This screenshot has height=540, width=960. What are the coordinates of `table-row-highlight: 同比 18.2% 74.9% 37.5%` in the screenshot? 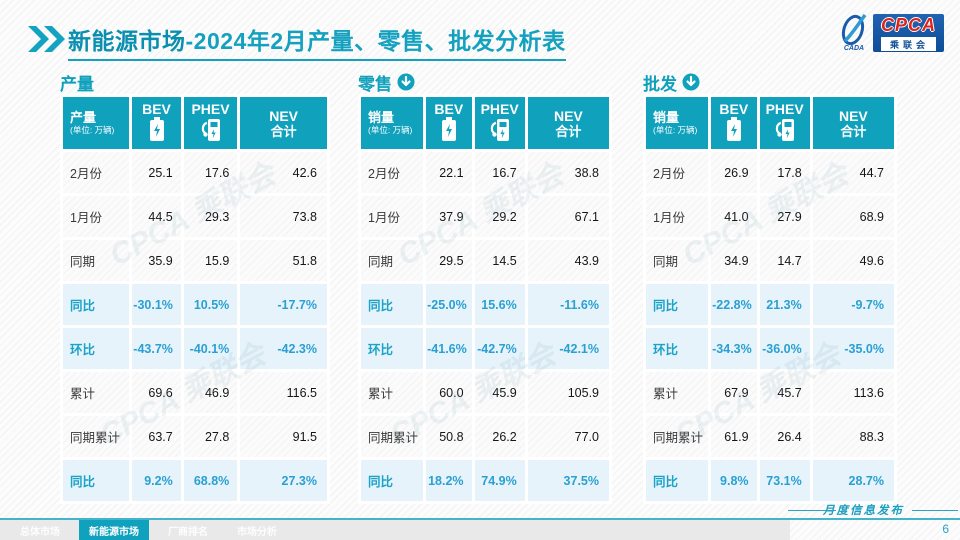 It's located at (485, 480).